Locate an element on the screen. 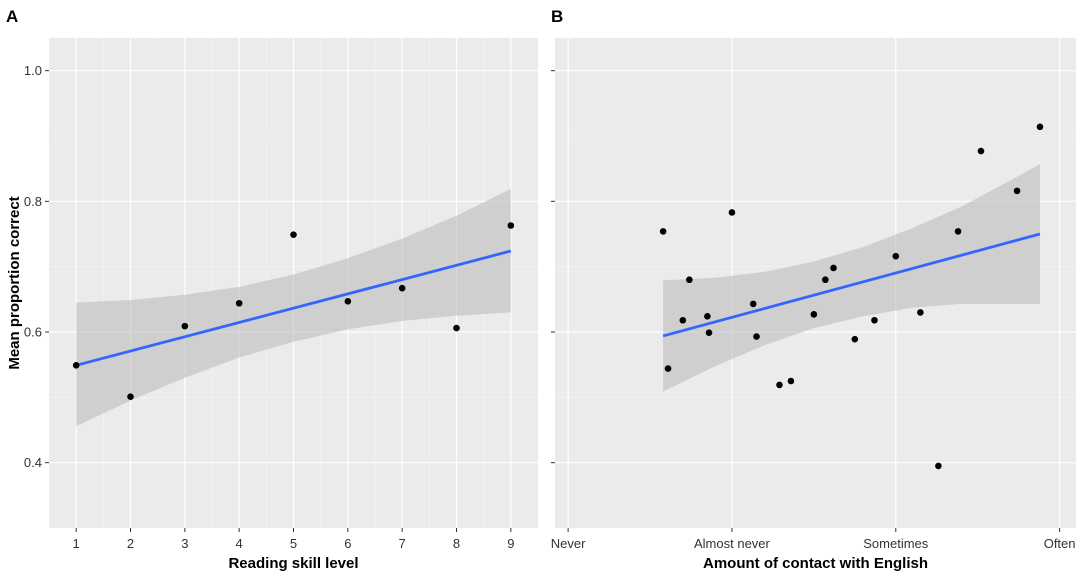 The height and width of the screenshot is (574, 1084). panel-a-x-tick-label: 8 is located at coordinates (456, 543).